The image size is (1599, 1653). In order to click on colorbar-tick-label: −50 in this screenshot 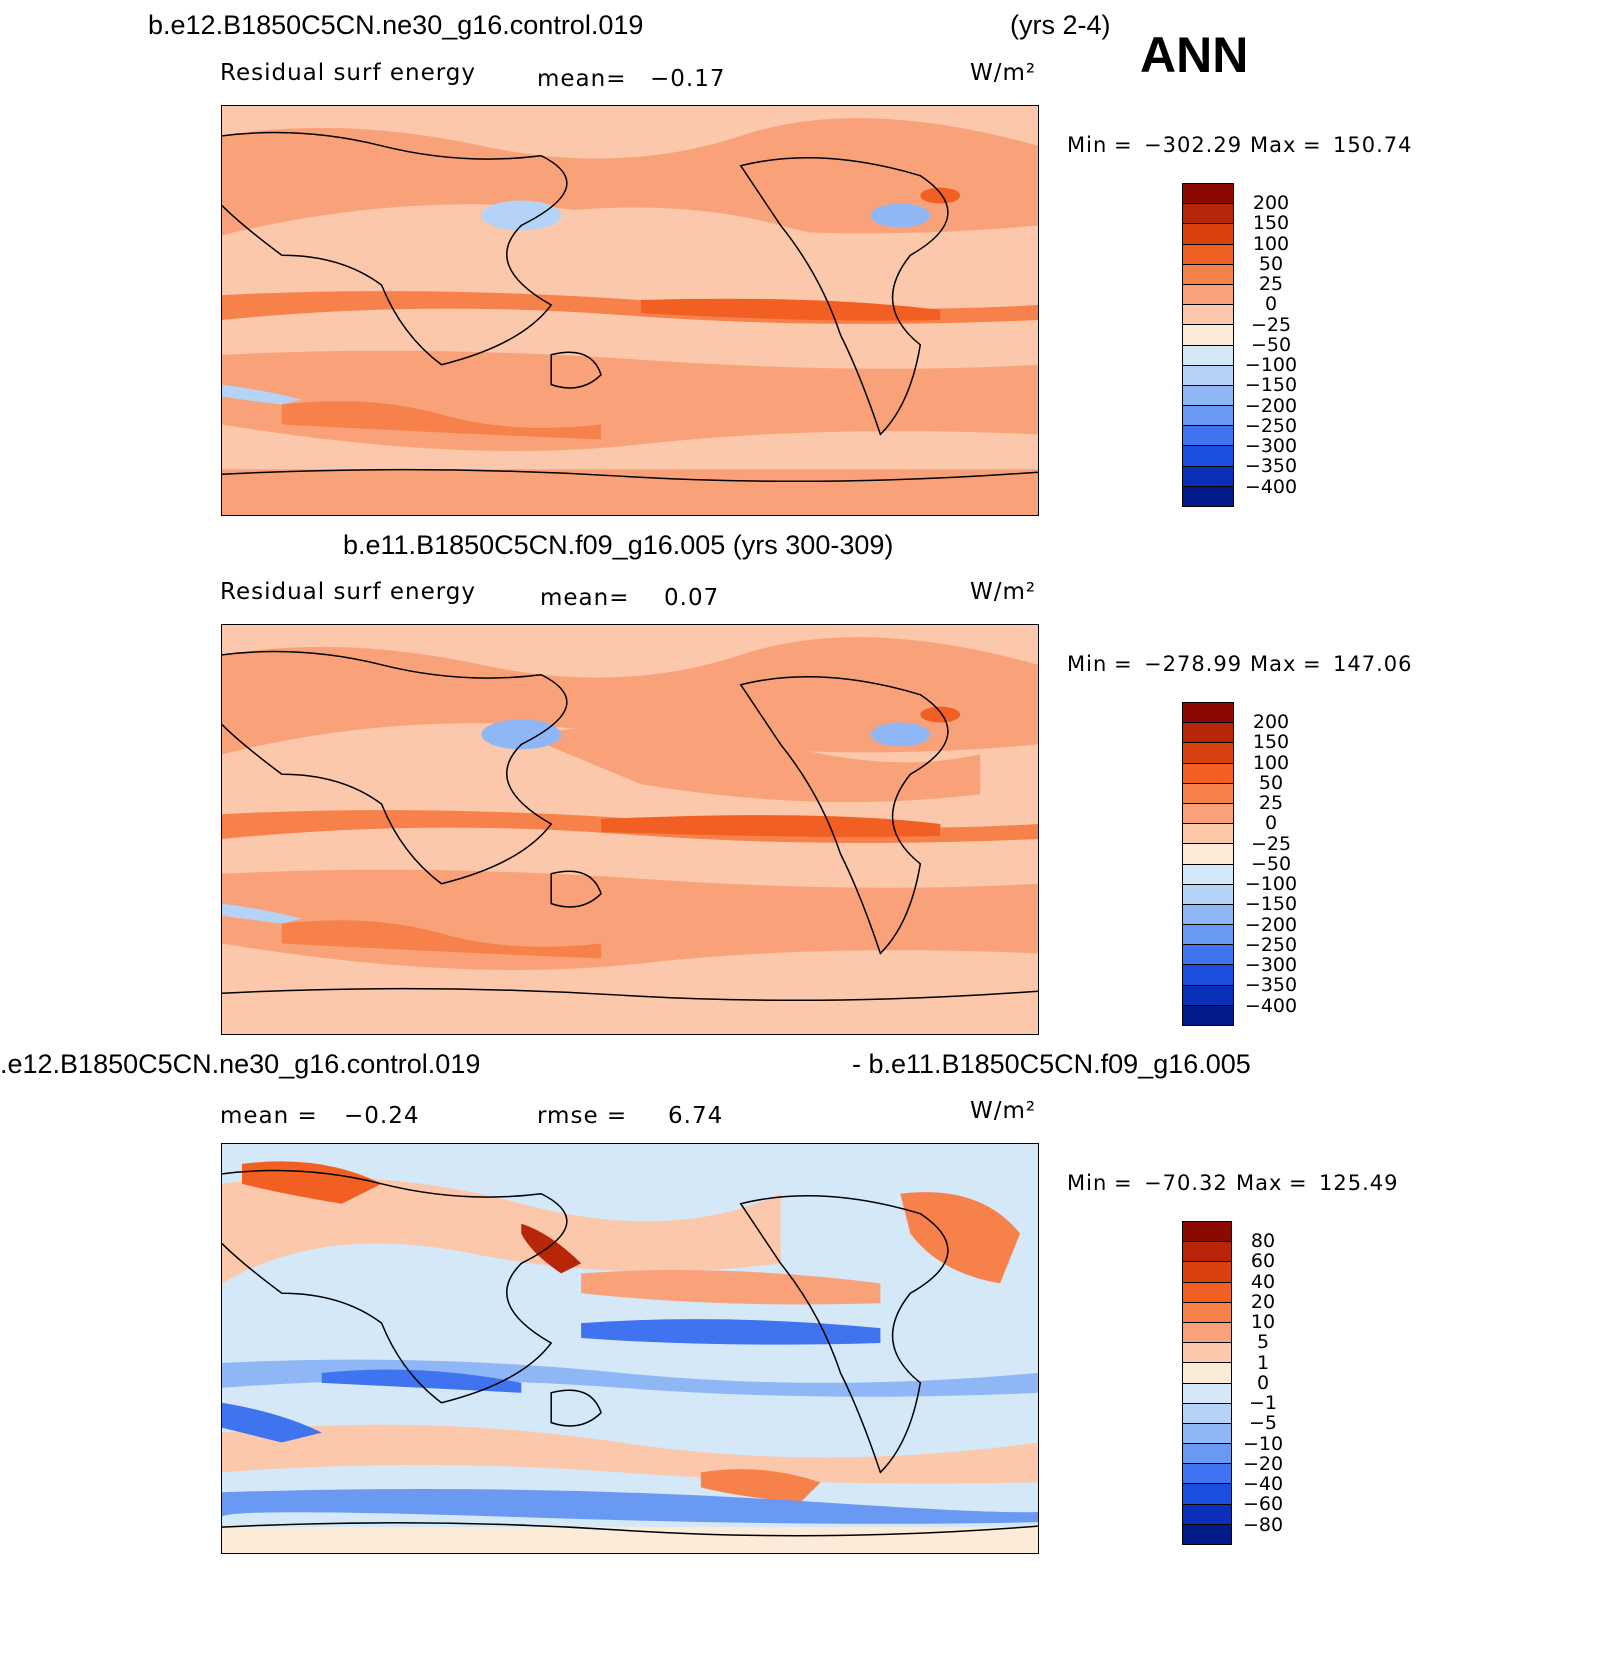, I will do `click(1271, 344)`.